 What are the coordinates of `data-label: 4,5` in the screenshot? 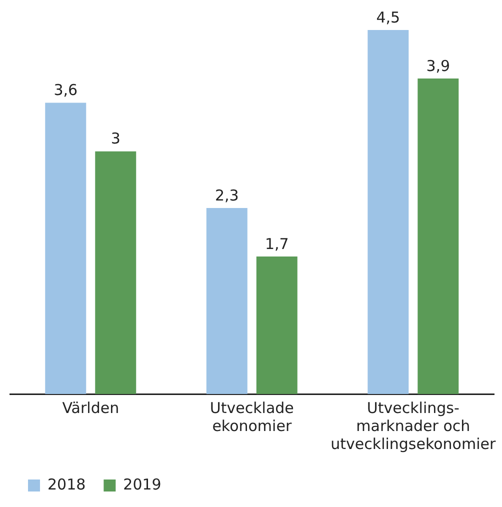 It's located at (388, 17).